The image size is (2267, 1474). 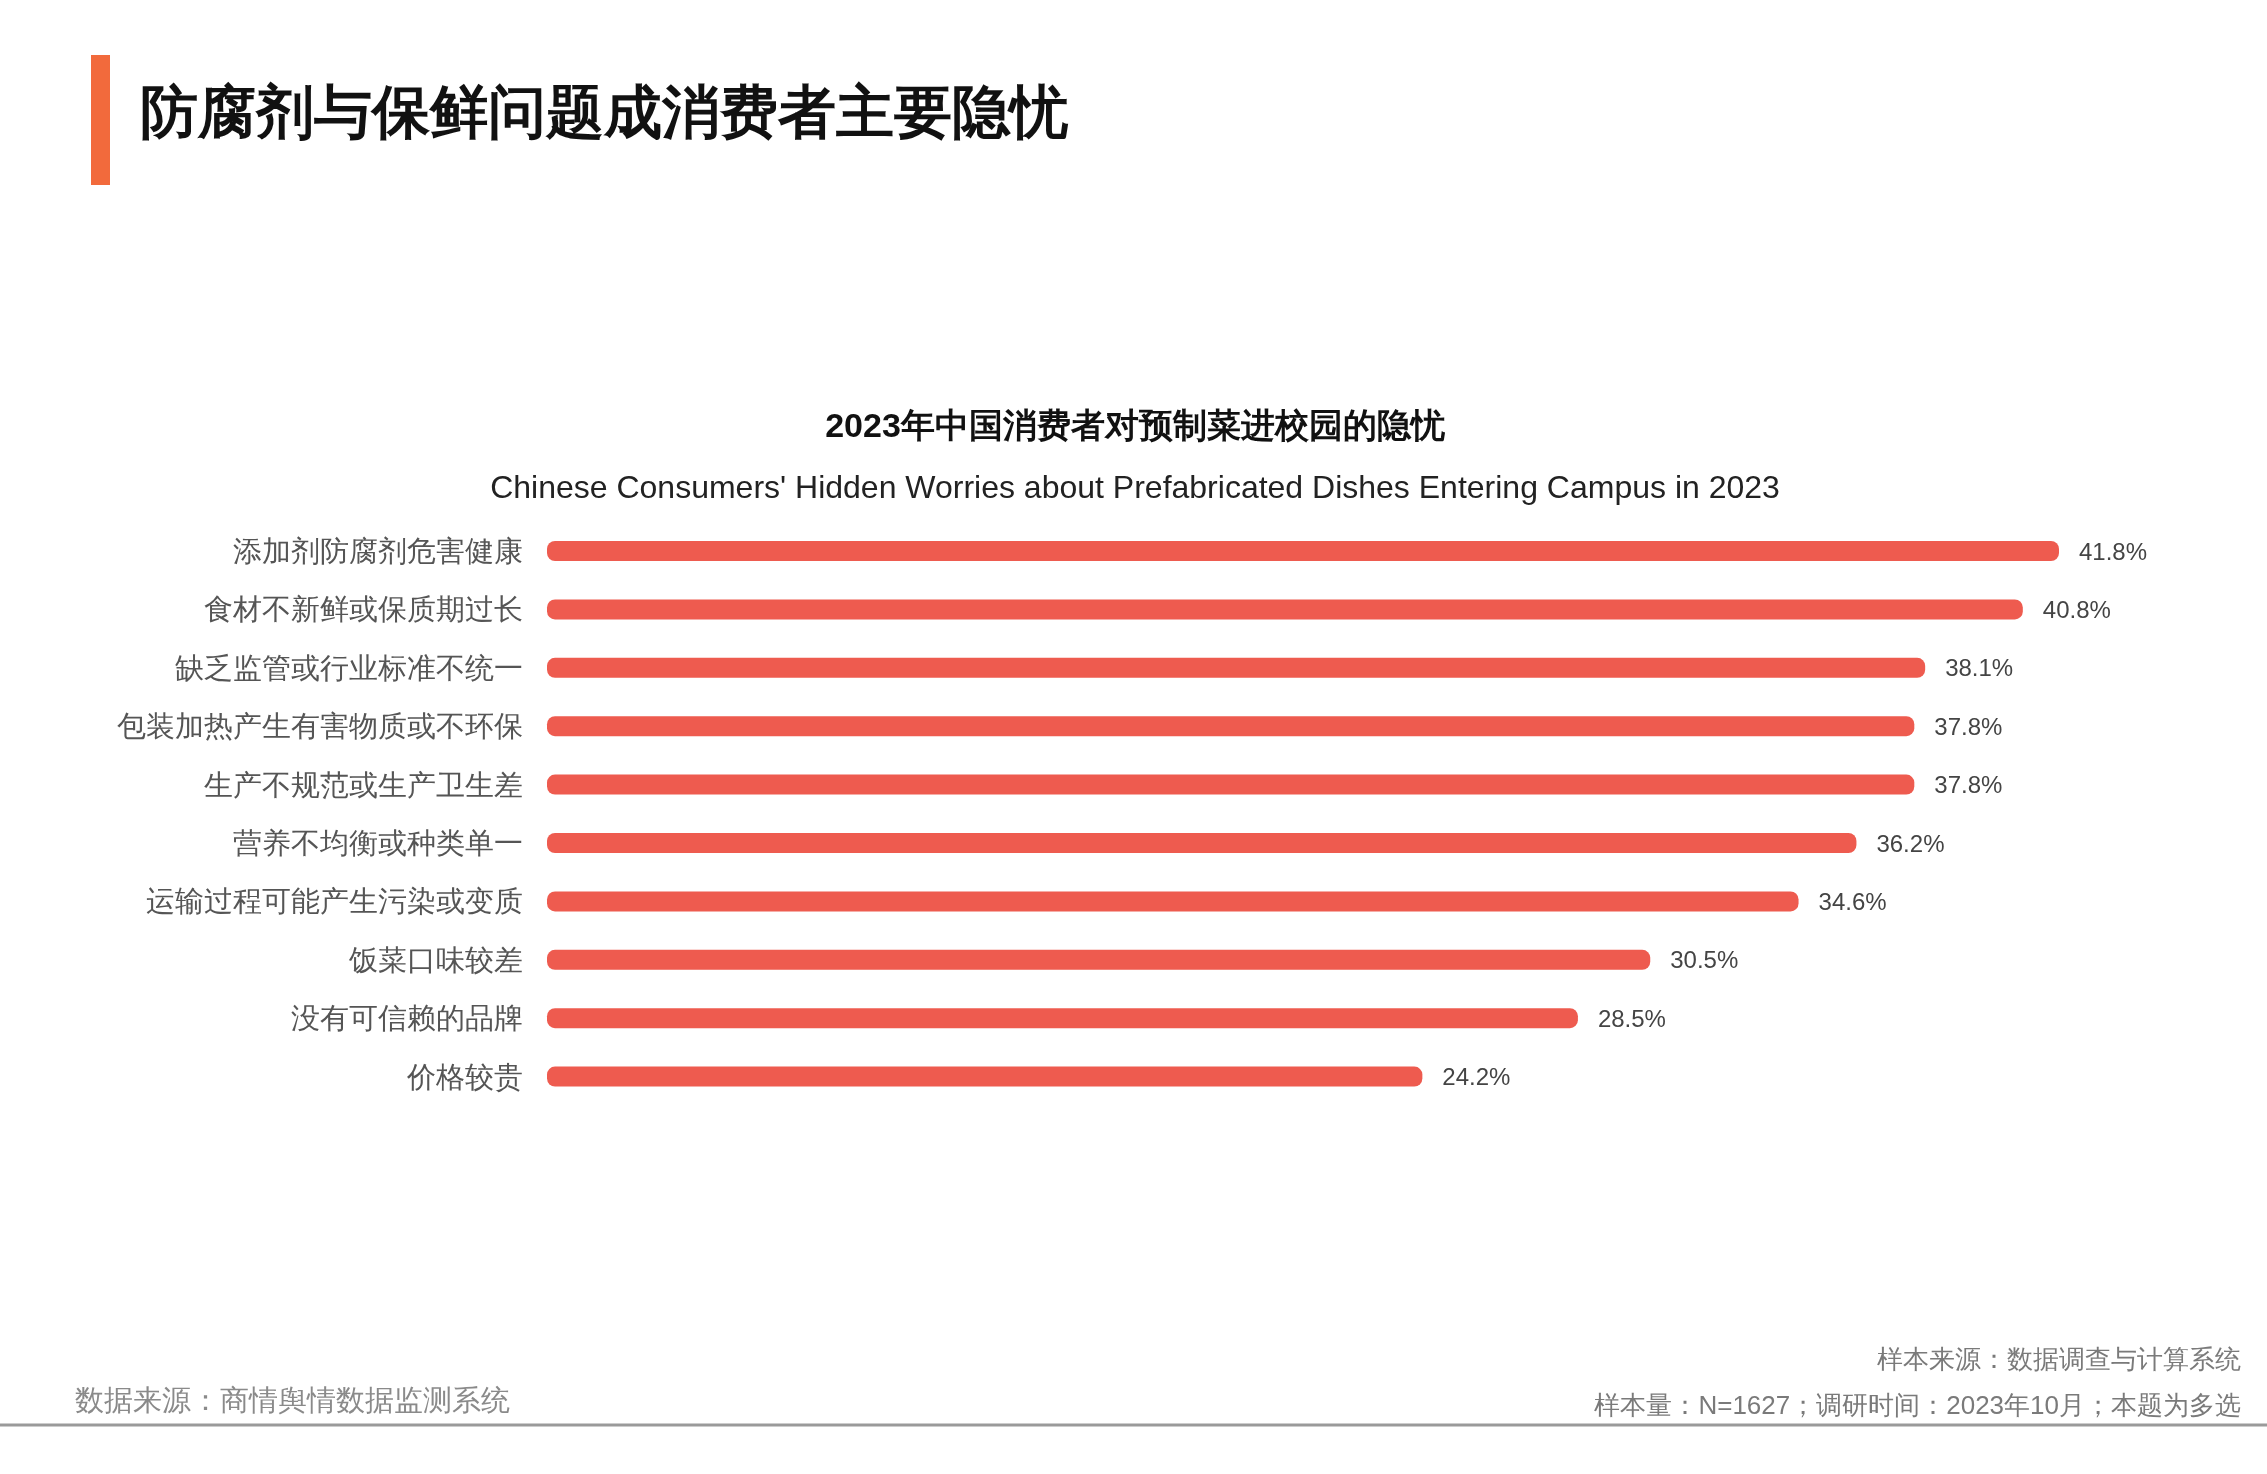 What do you see at coordinates (378, 551) in the screenshot?
I see `category-label: 添加剂防腐剂危害健康` at bounding box center [378, 551].